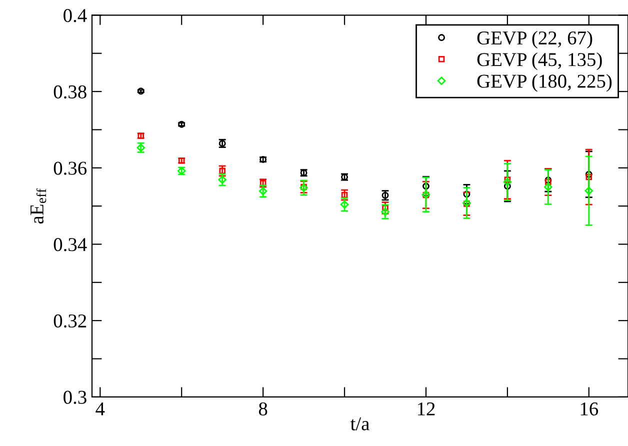  Describe the element at coordinates (70, 245) in the screenshot. I see `y-tick-label: 0.34` at that location.